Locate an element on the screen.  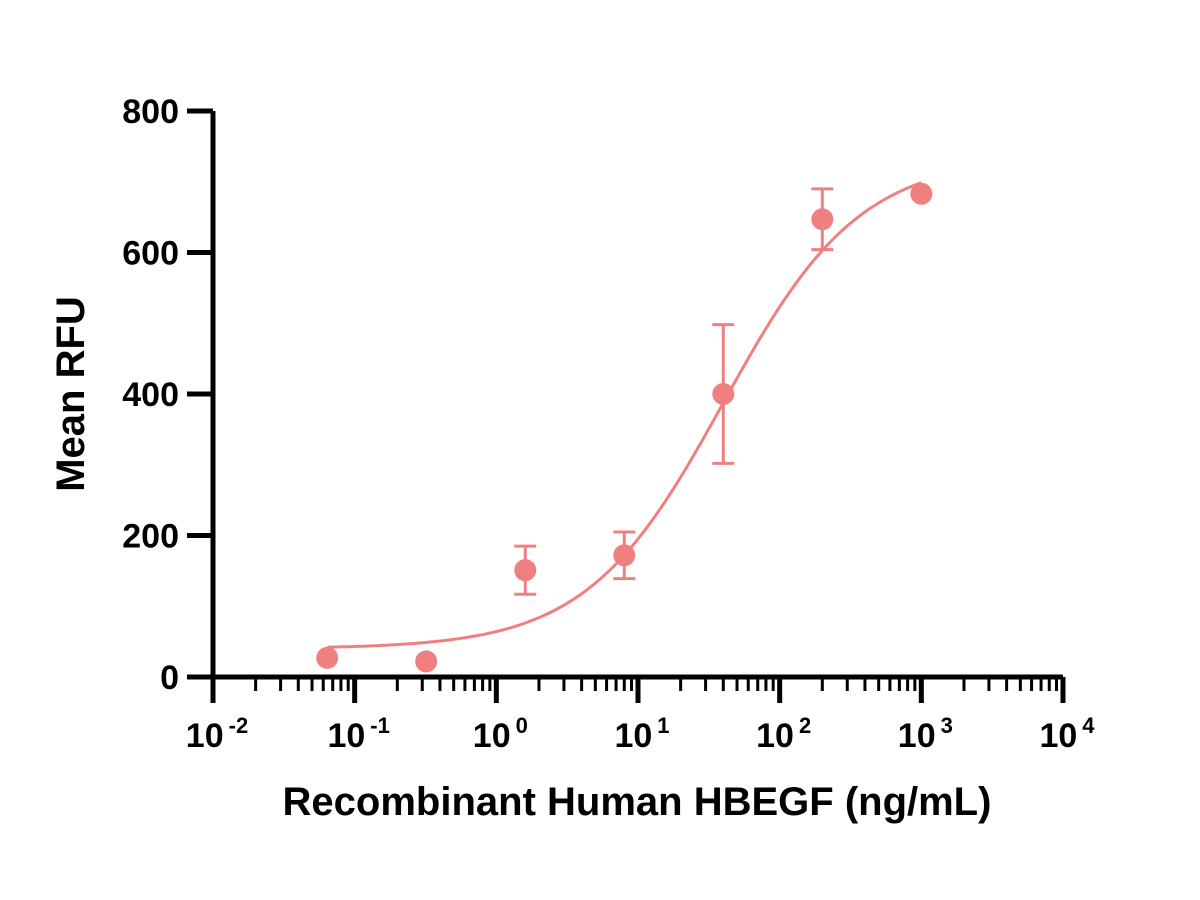
y-tick-label: 800 is located at coordinates (150, 112).